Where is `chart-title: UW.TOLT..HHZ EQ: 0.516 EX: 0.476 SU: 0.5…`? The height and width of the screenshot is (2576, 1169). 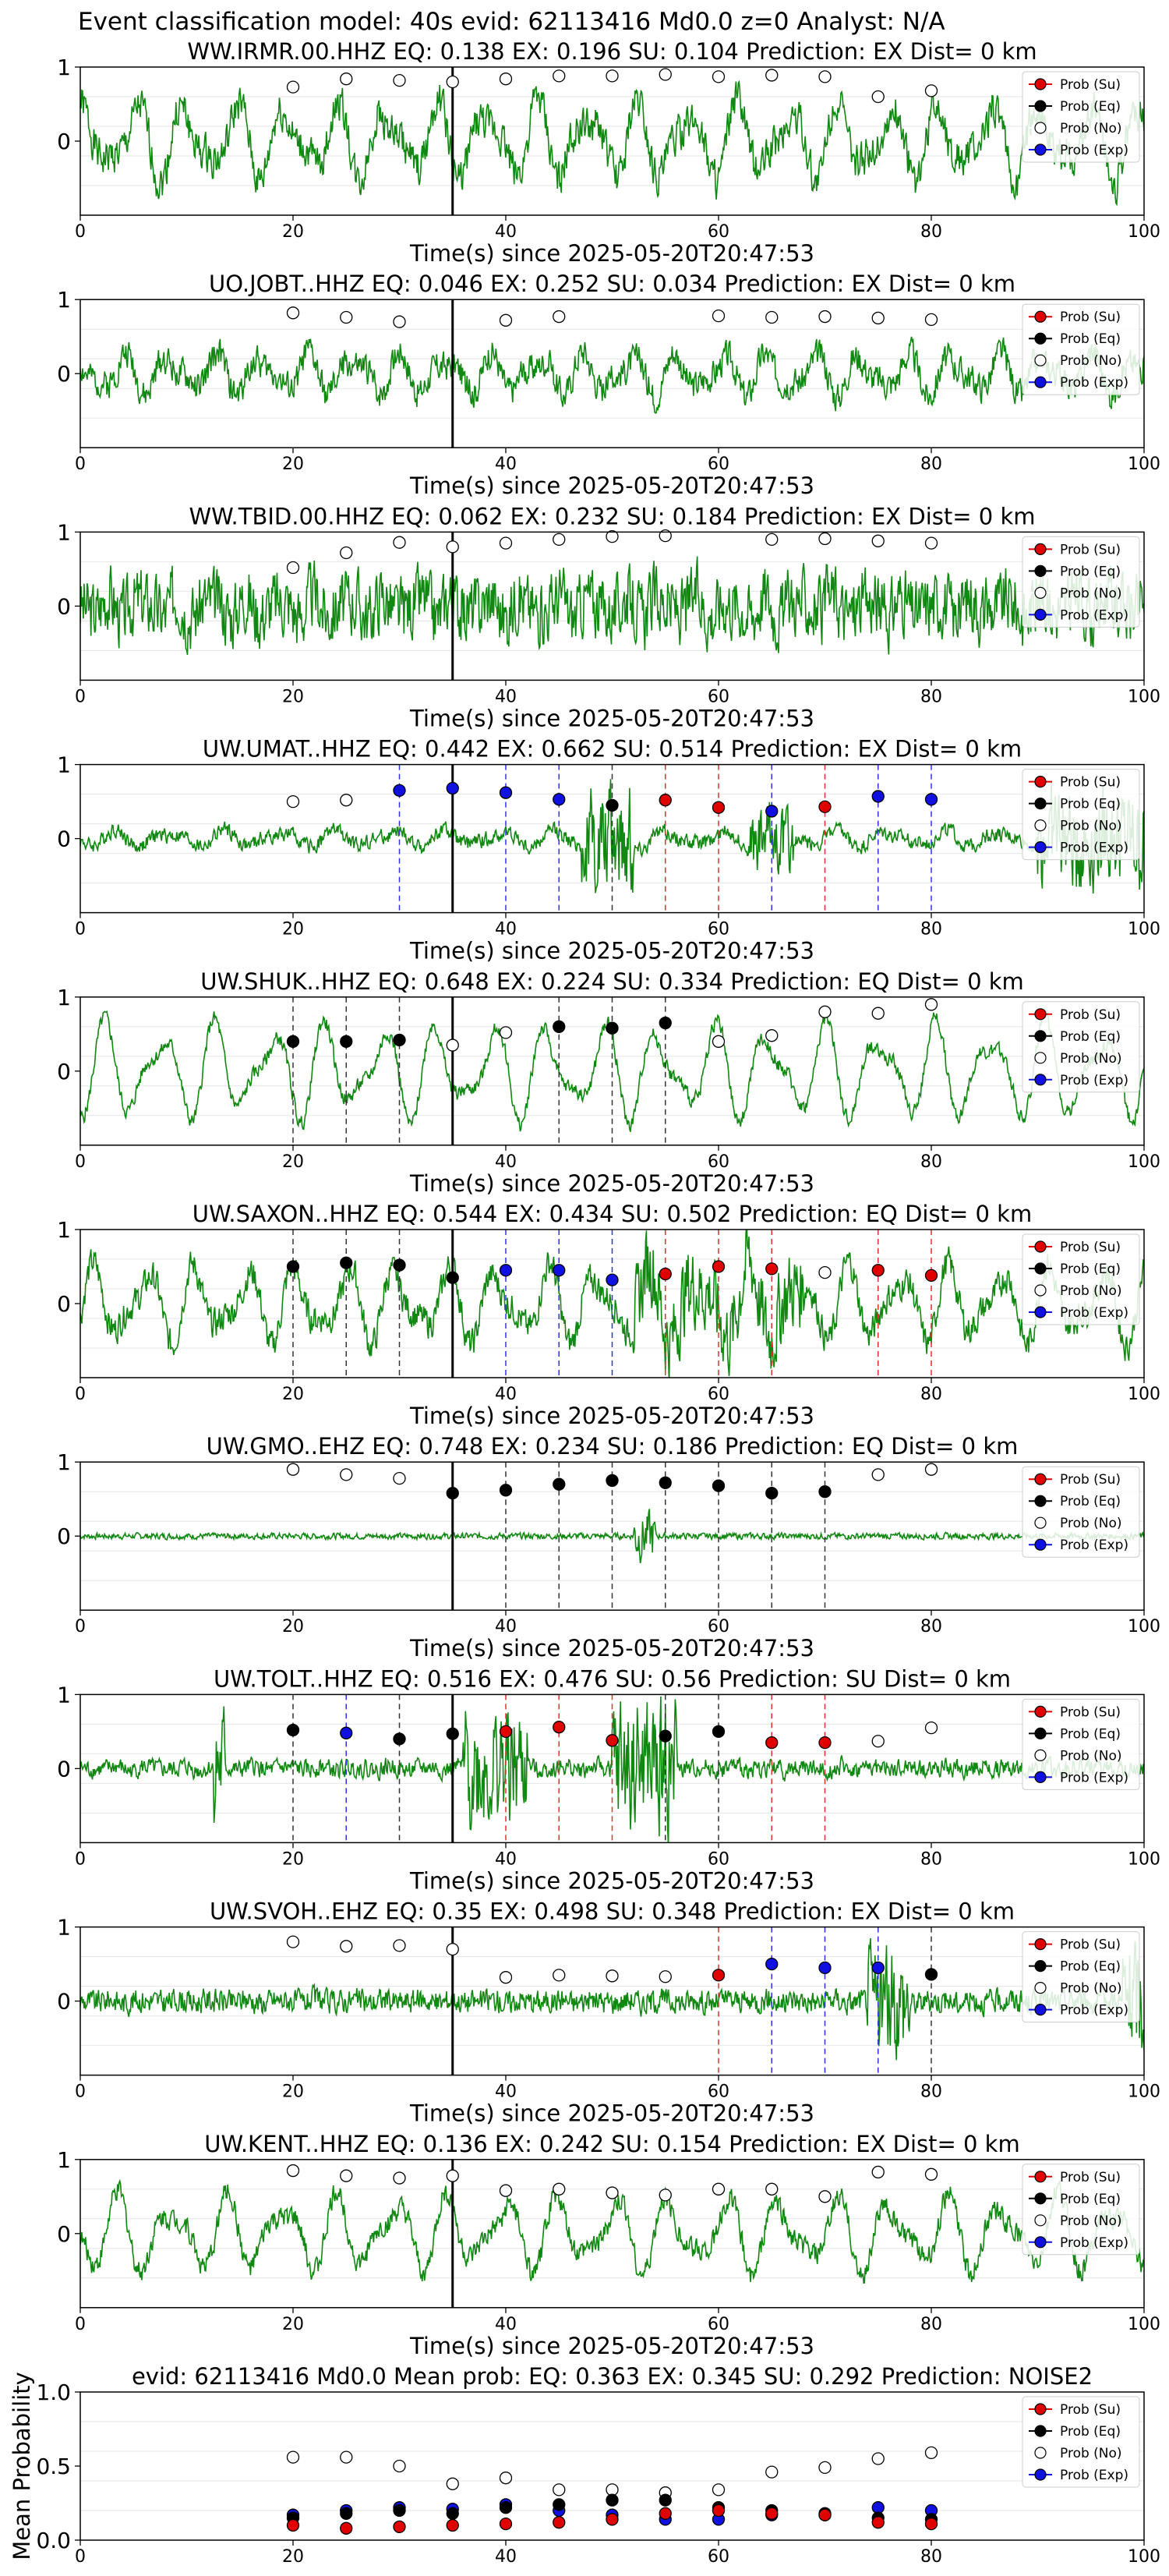
chart-title: UW.TOLT..HHZ EQ: 0.516 EX: 0.476 SU: 0.5… is located at coordinates (612, 1679).